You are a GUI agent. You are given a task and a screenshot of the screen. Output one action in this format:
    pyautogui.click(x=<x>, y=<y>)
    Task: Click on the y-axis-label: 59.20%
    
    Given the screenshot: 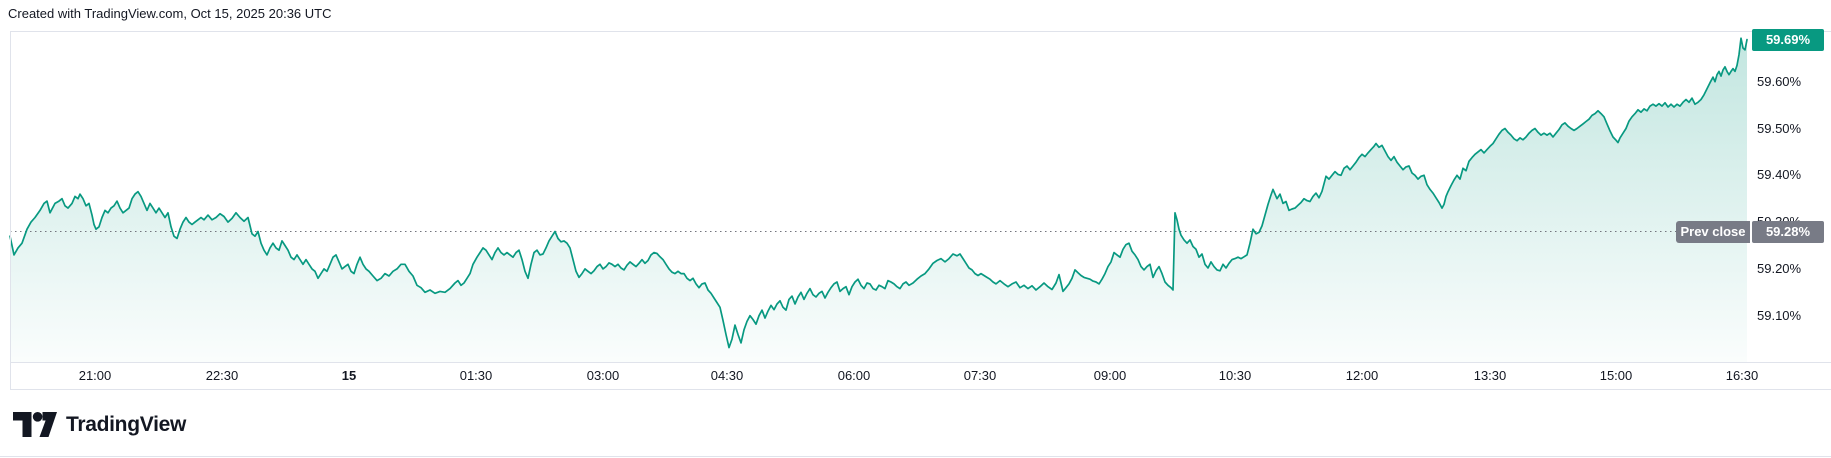 What is the action you would take?
    pyautogui.click(x=1779, y=268)
    